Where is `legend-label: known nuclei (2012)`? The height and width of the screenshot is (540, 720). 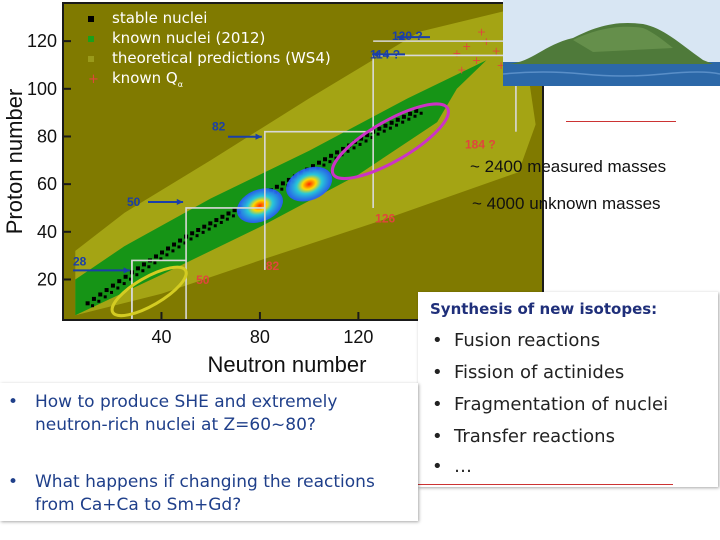 legend-label: known nuclei (2012) is located at coordinates (189, 38).